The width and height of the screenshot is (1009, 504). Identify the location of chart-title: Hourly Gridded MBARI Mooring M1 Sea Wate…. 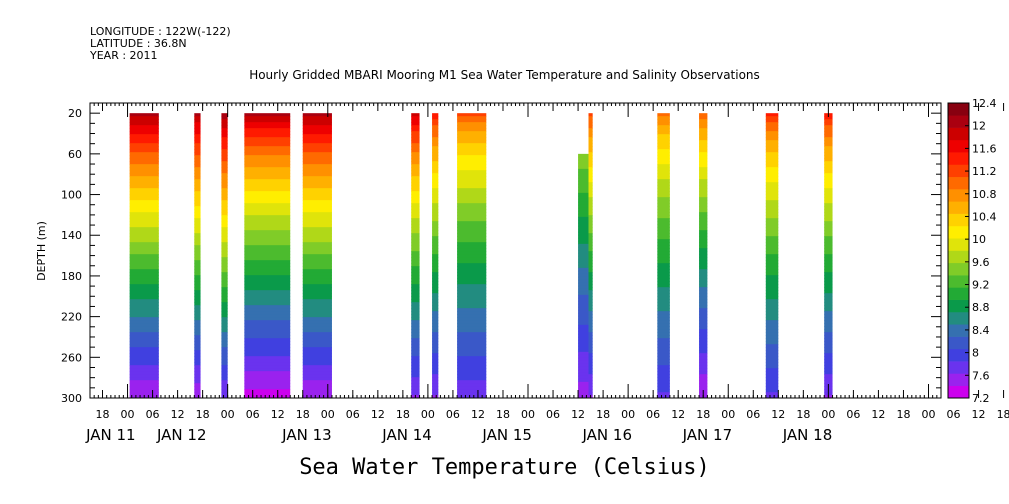
(504, 75).